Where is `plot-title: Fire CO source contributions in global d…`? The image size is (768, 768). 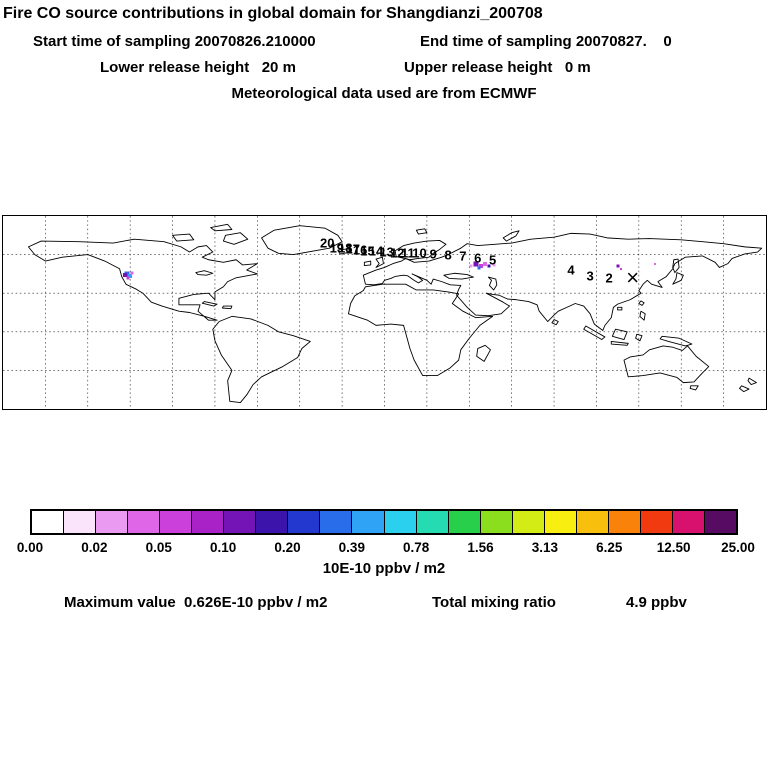 plot-title: Fire CO source contributions in global d… is located at coordinates (273, 13).